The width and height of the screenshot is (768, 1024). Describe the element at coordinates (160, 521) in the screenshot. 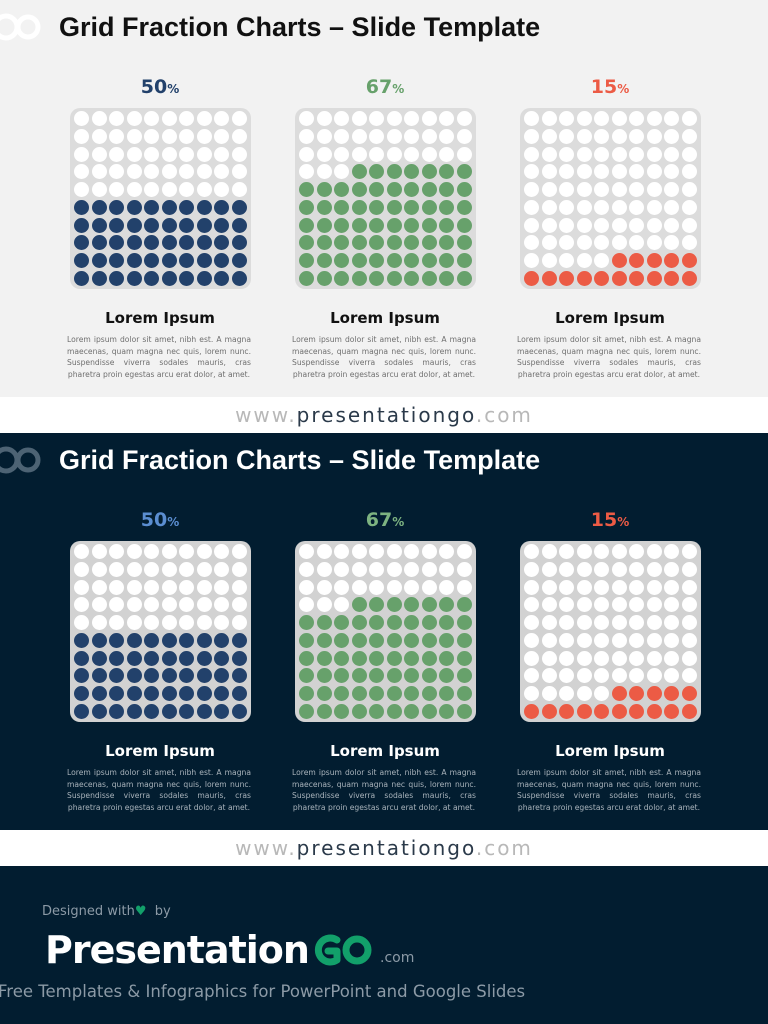

I see `percent-label: 50%` at that location.